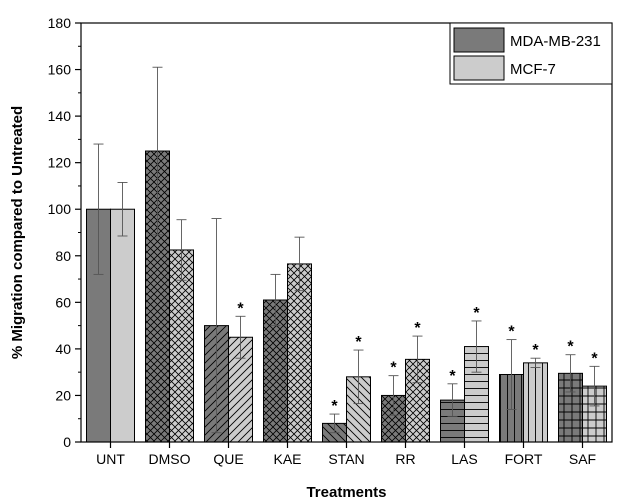 This screenshot has width=621, height=504. Describe the element at coordinates (346, 492) in the screenshot. I see `x-axis-label: Treatments` at that location.